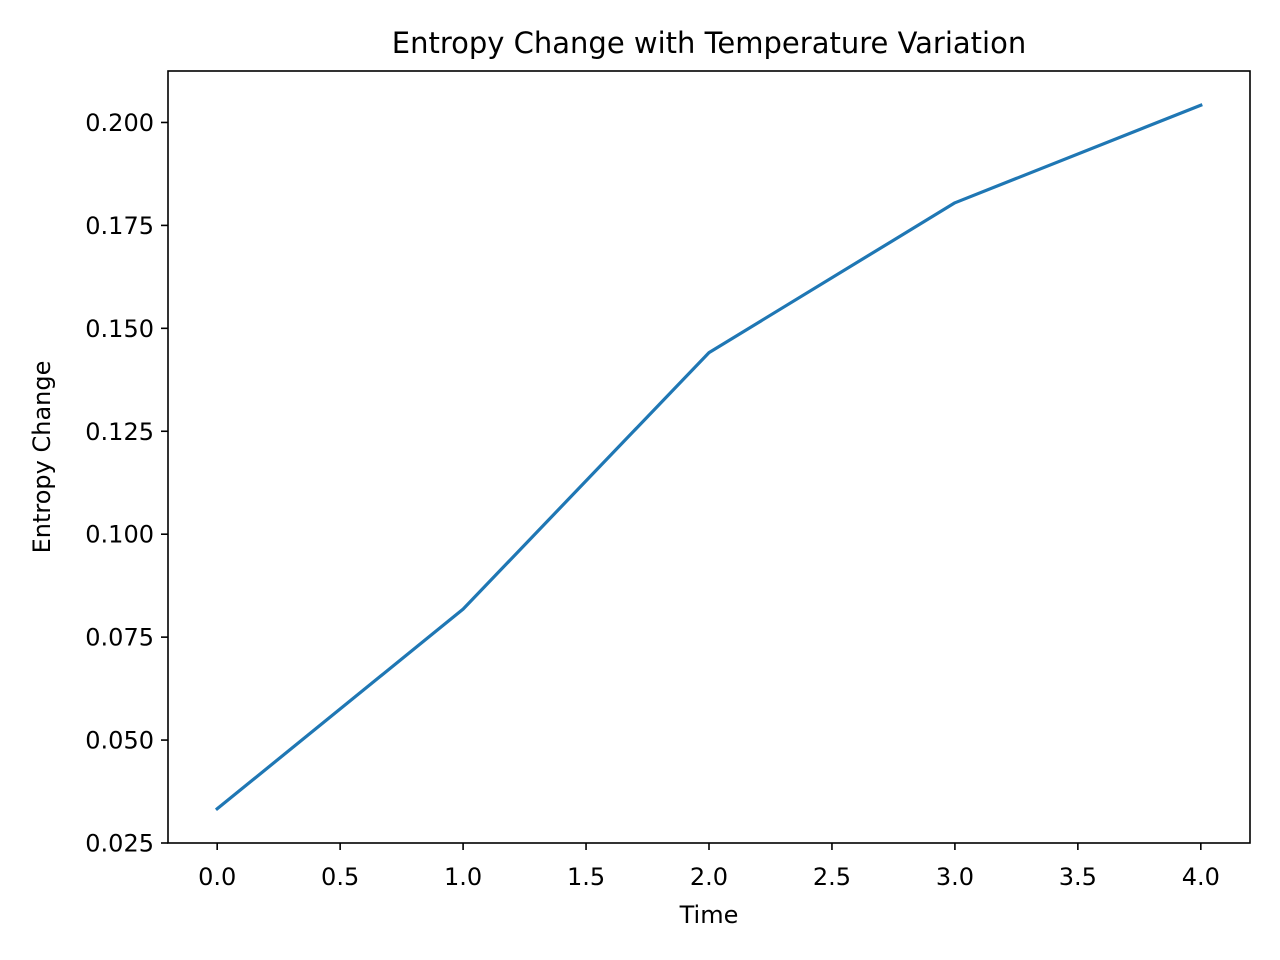  What do you see at coordinates (119, 329) in the screenshot?
I see `y-tick-label: 0.150` at bounding box center [119, 329].